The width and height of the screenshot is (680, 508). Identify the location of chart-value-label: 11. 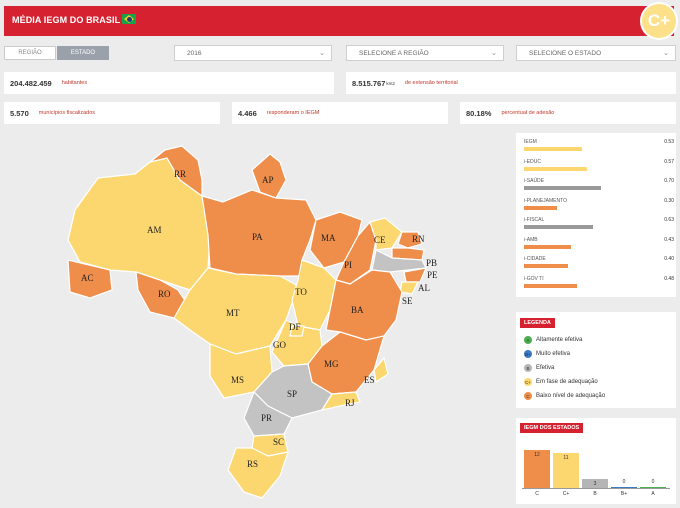
(566, 458).